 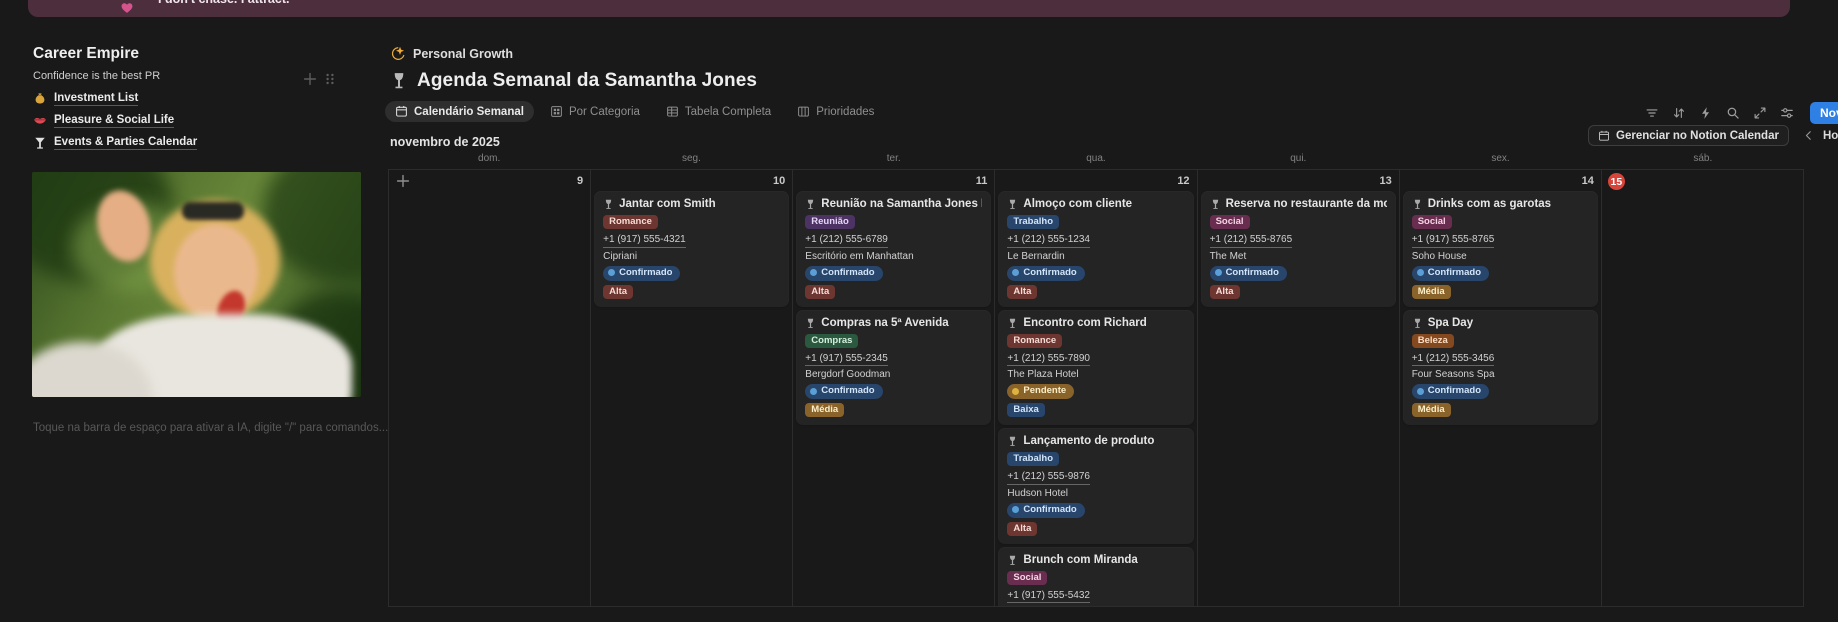 I want to click on calendar-icon, so click(x=1604, y=136).